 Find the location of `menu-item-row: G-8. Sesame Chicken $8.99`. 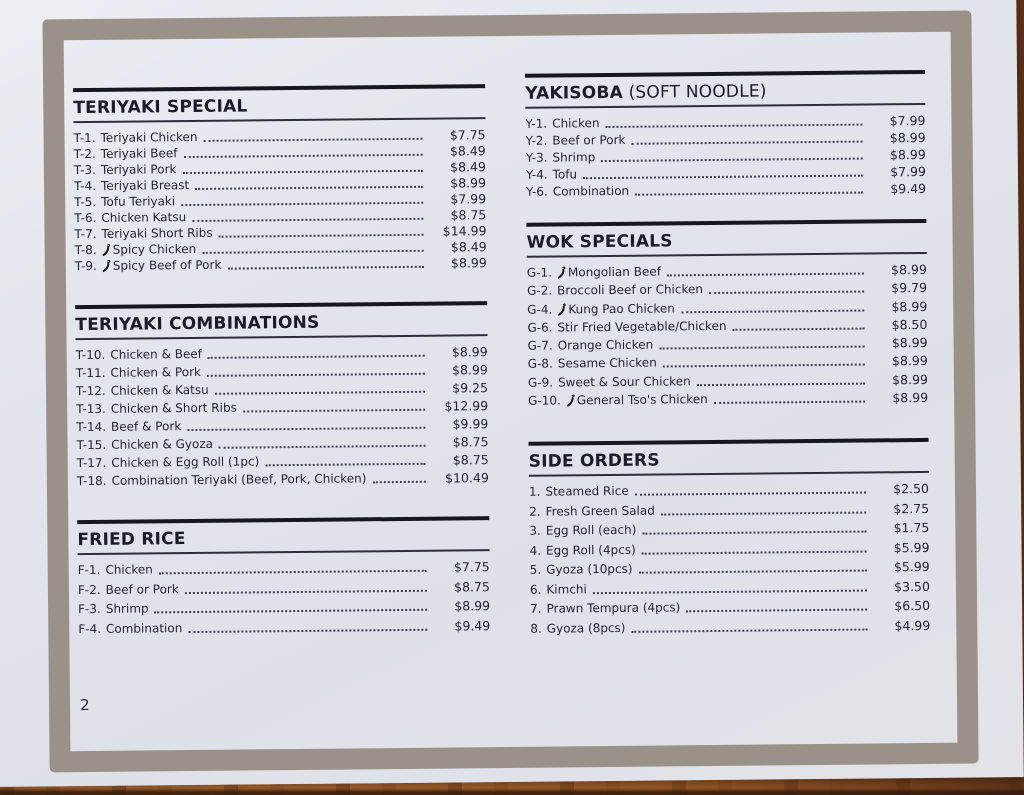

menu-item-row: G-8. Sesame Chicken $8.99 is located at coordinates (728, 362).